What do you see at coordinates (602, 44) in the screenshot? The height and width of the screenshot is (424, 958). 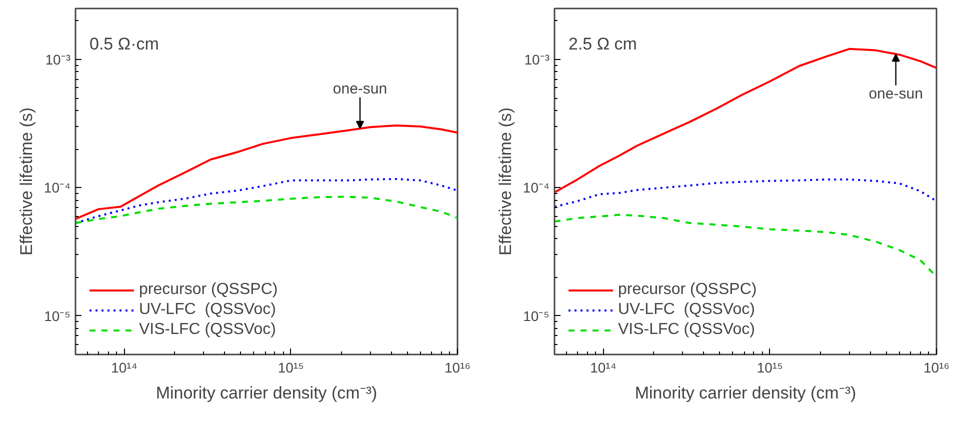 I see `annotation: 2.5 Ω cm` at bounding box center [602, 44].